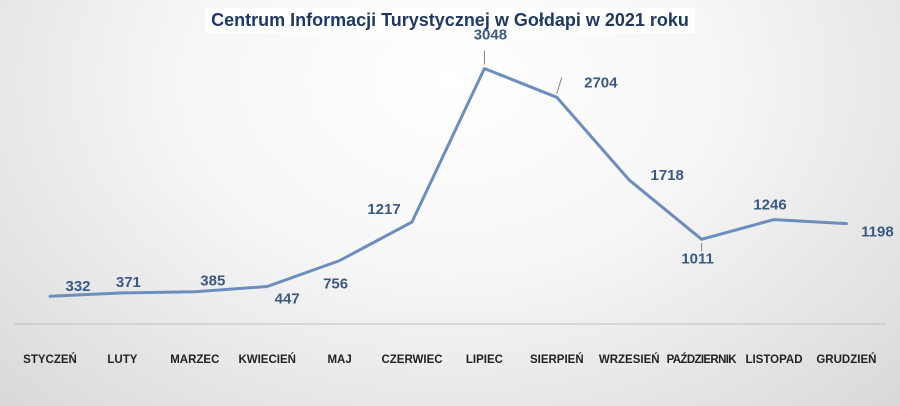  Describe the element at coordinates (77, 286) in the screenshot. I see `data-label: 332` at that location.